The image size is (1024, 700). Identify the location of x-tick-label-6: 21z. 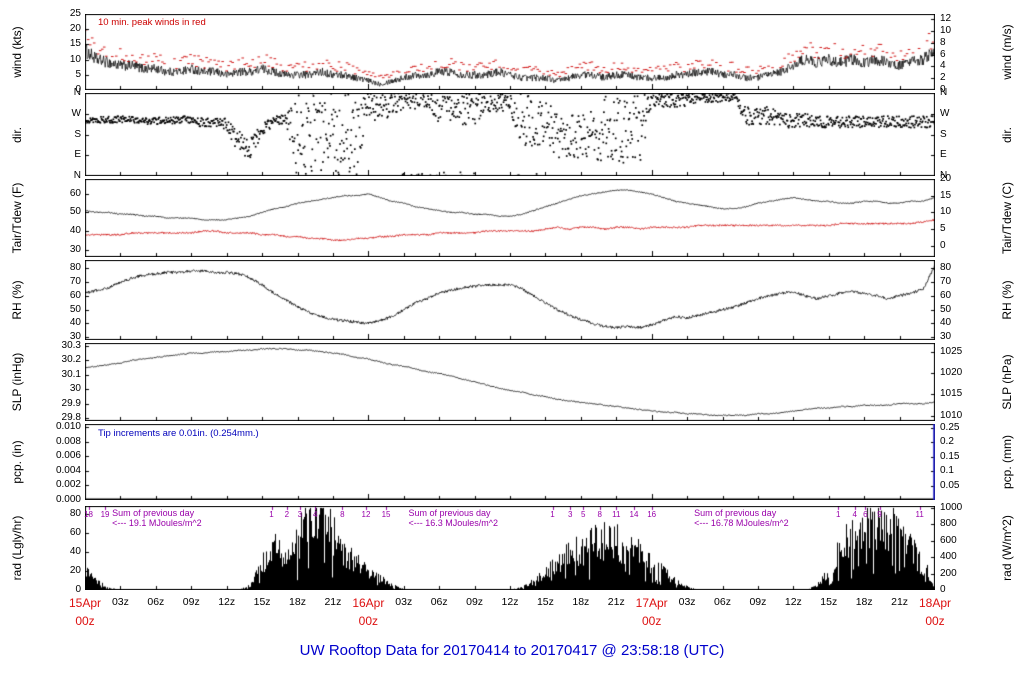
(333, 602).